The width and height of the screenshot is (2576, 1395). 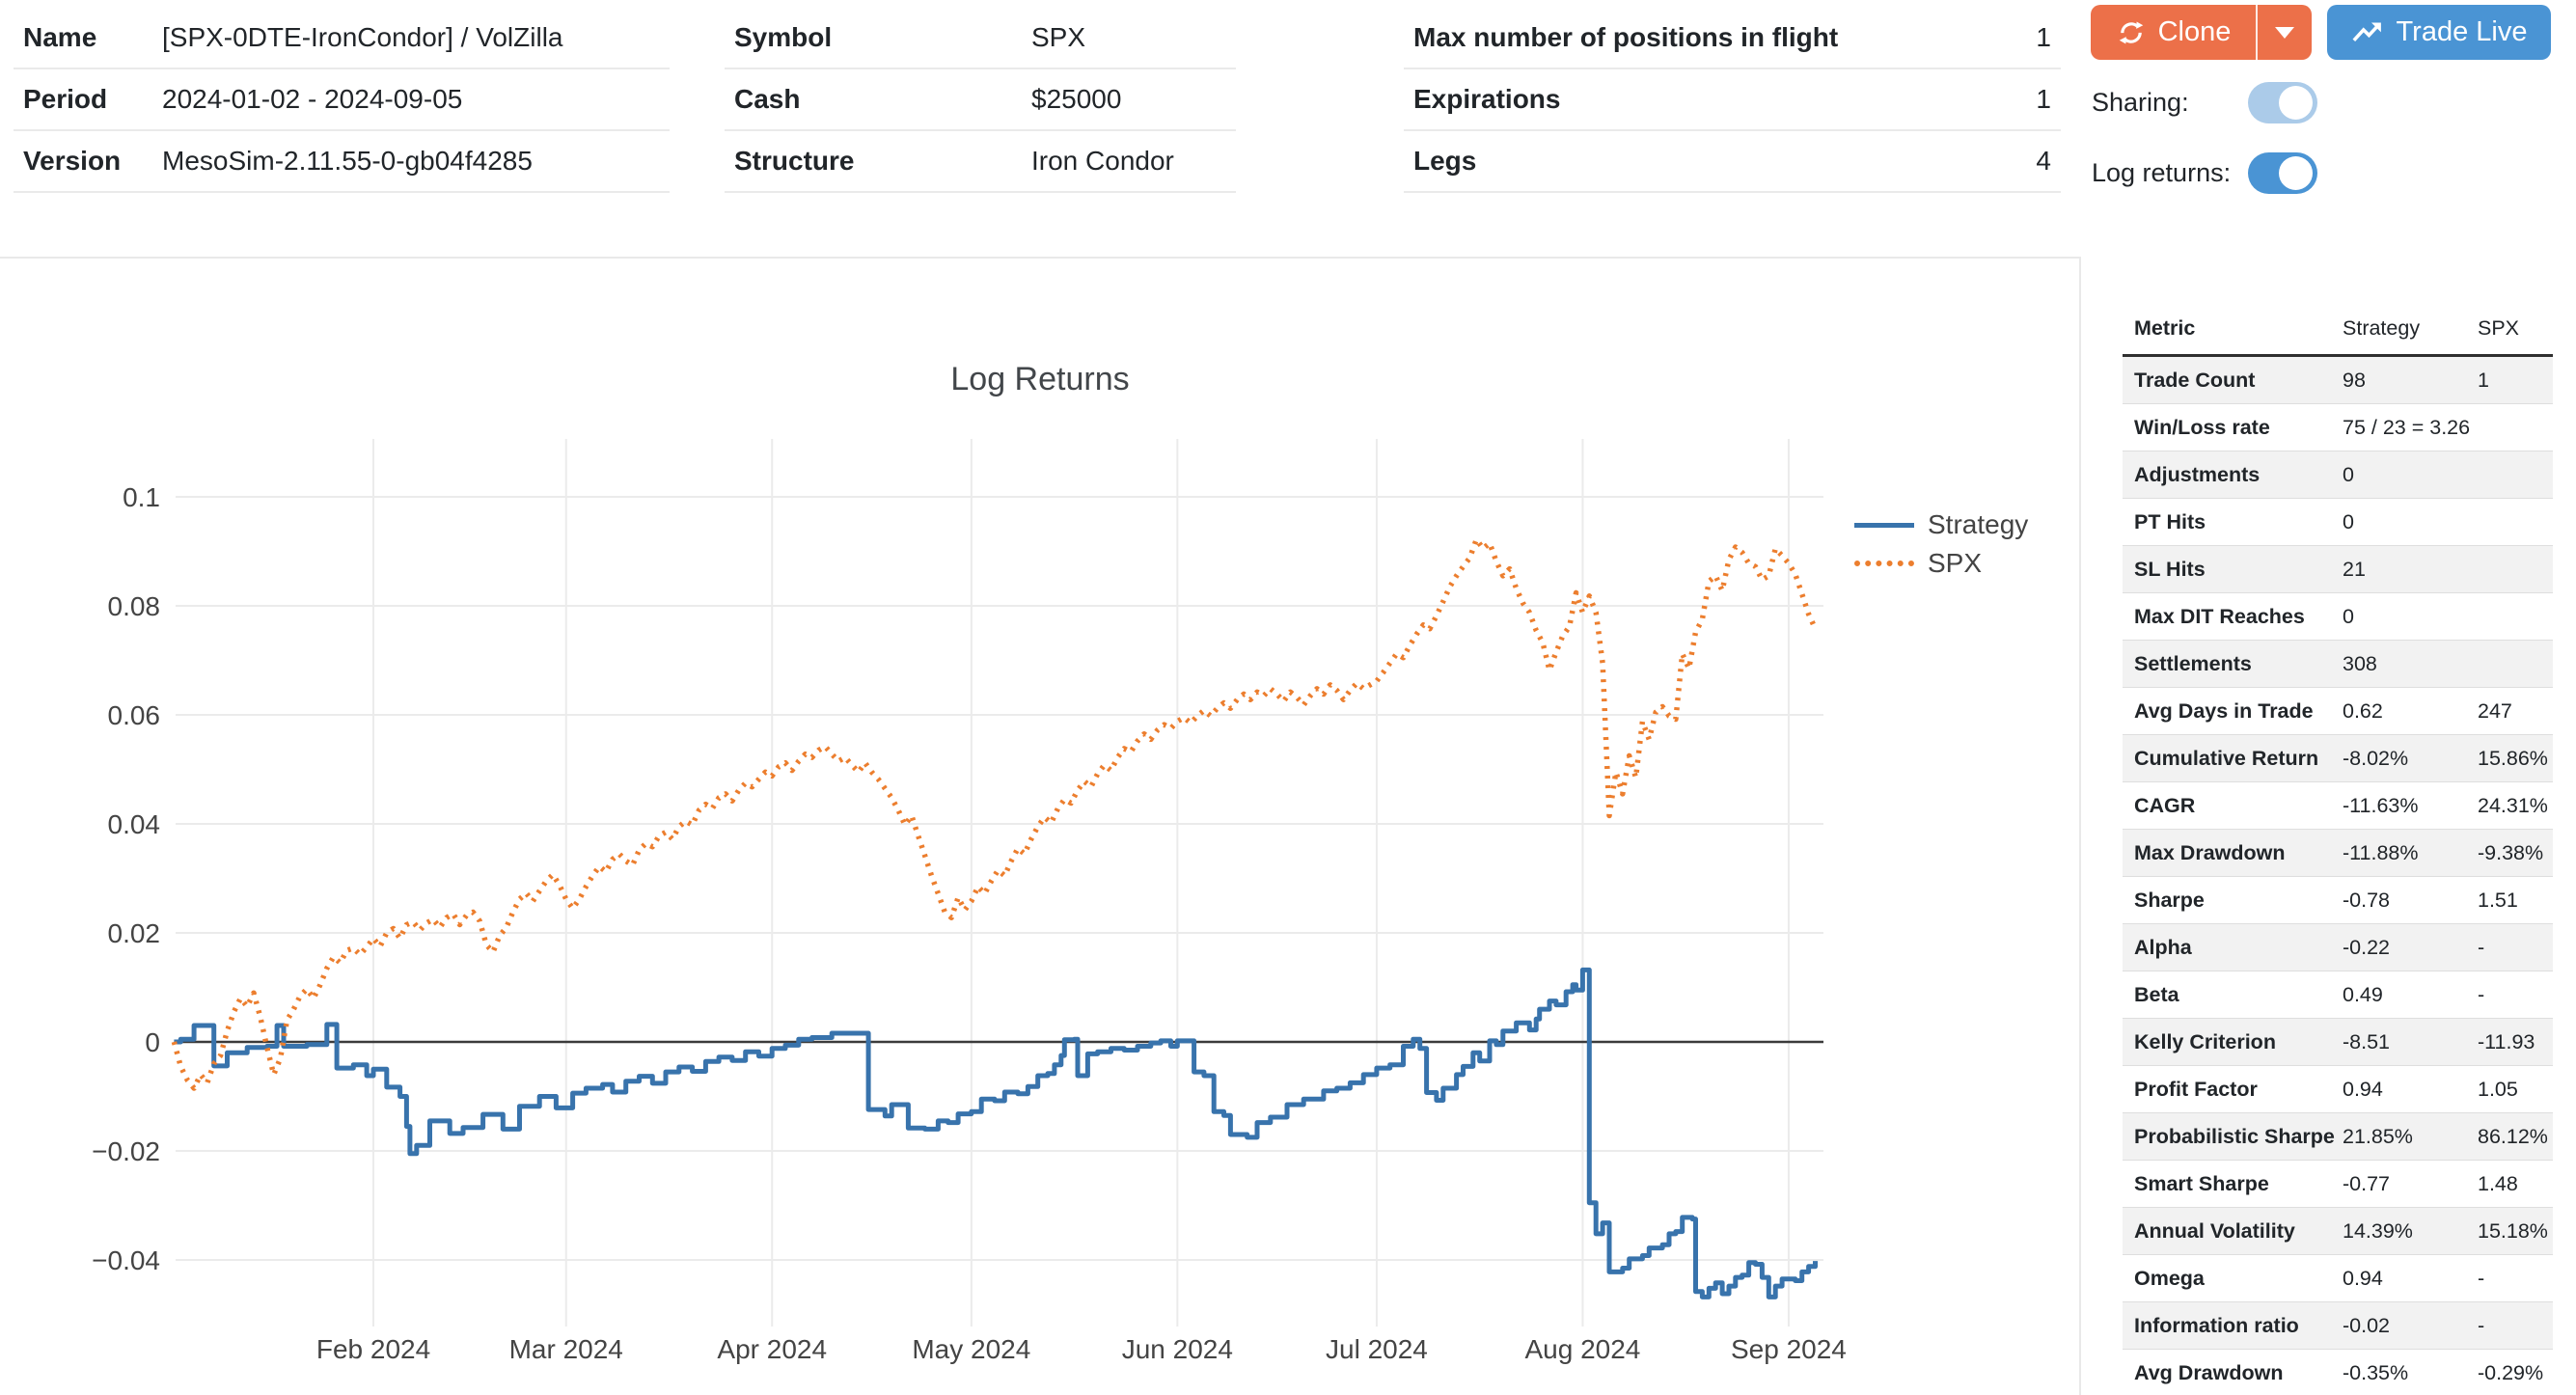 I want to click on field-row-name: Name [SPX-0DTE-IronCondor] / VolZilla, so click(x=342, y=38).